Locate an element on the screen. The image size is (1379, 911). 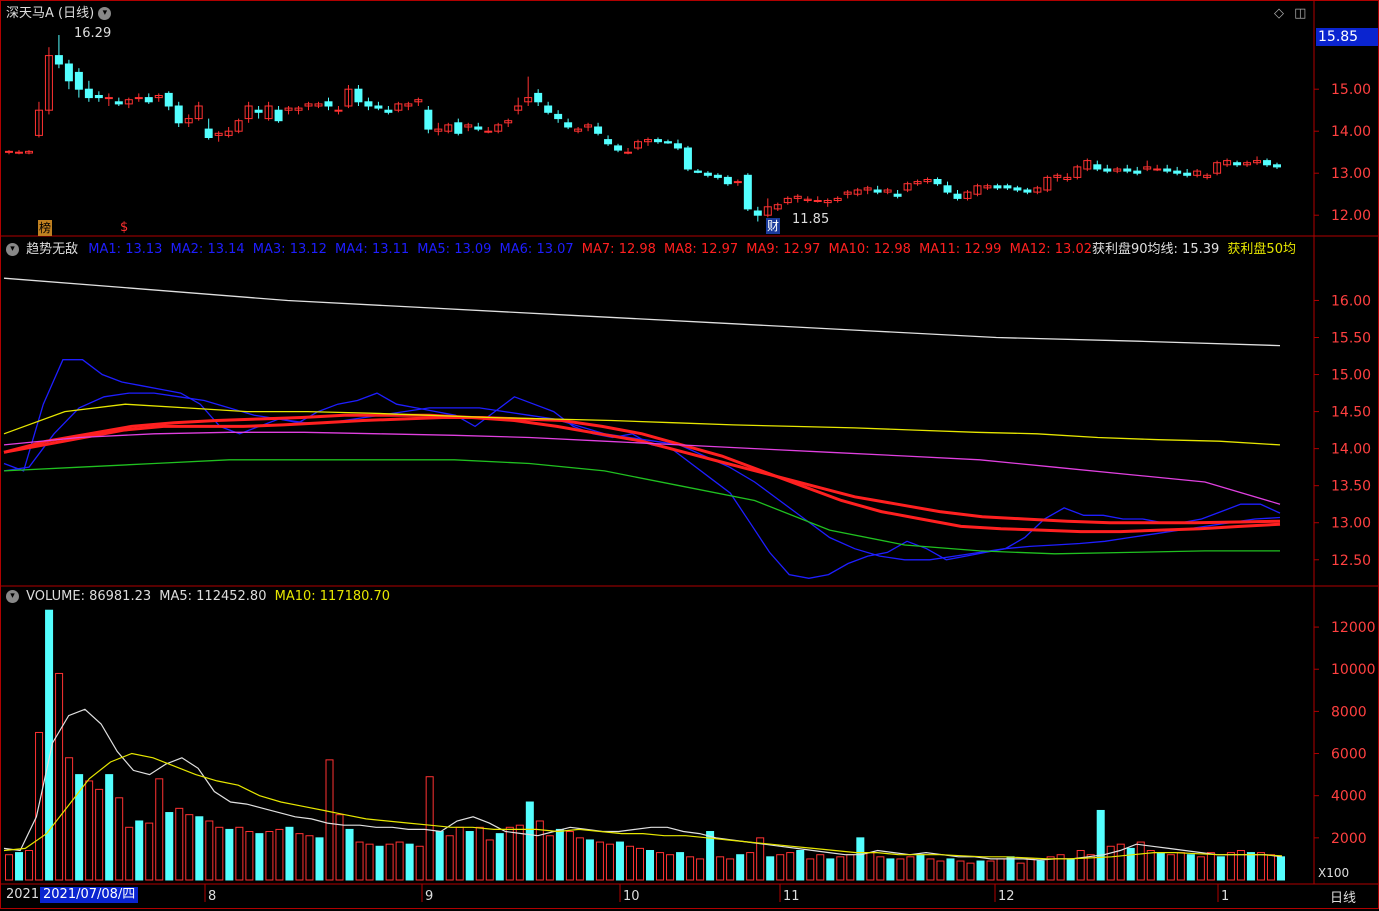
high-price-label: 16.29 is located at coordinates (93, 33).